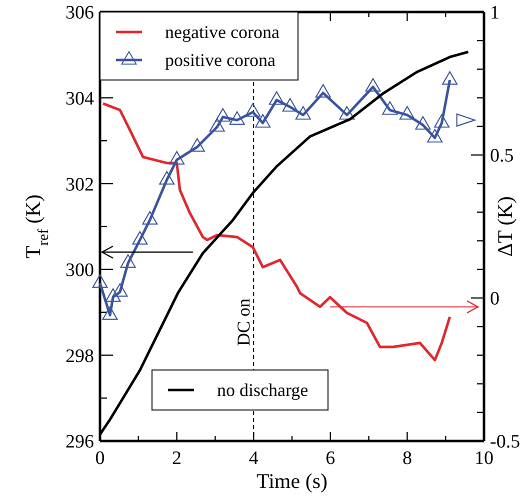 The height and width of the screenshot is (496, 523). Describe the element at coordinates (80, 13) in the screenshot. I see `y-tick-label: 306` at that location.